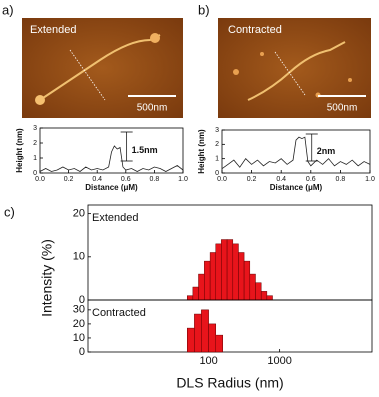 This screenshot has width=379, height=397. What do you see at coordinates (115, 218) in the screenshot?
I see `series-label: Extended` at bounding box center [115, 218].